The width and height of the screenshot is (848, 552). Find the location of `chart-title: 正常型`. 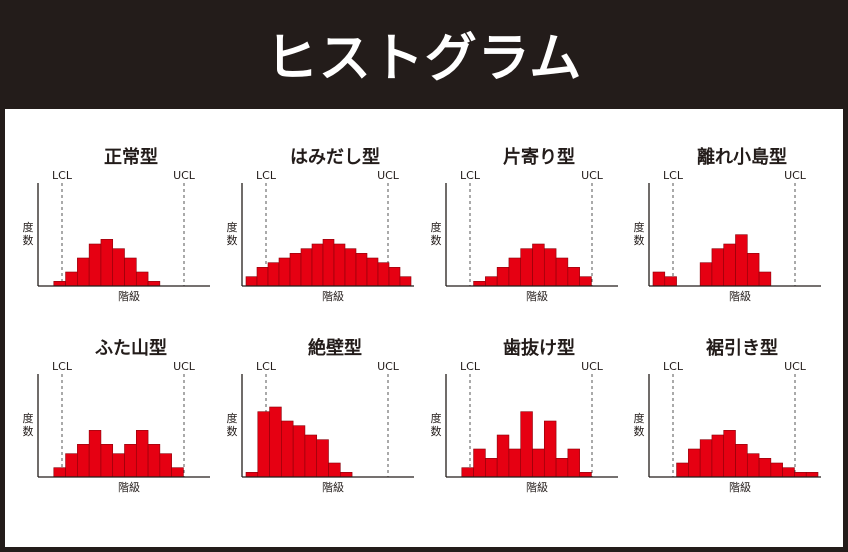

chart-title: 正常型 is located at coordinates (131, 157).